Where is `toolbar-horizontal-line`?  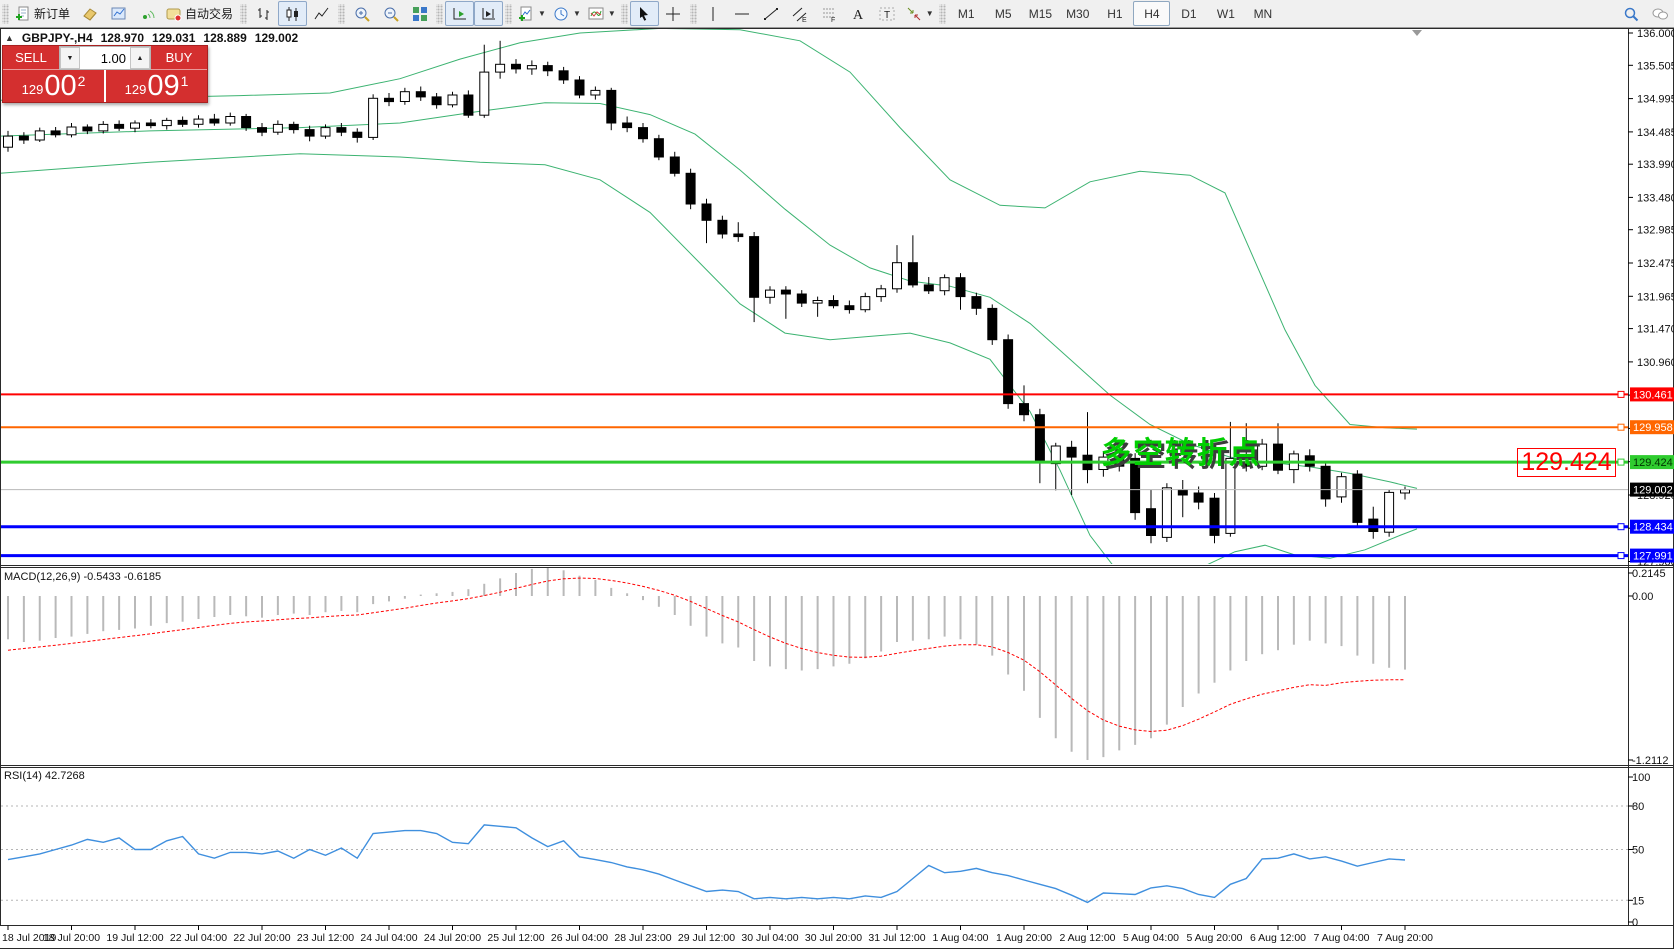
toolbar-horizontal-line is located at coordinates (742, 13).